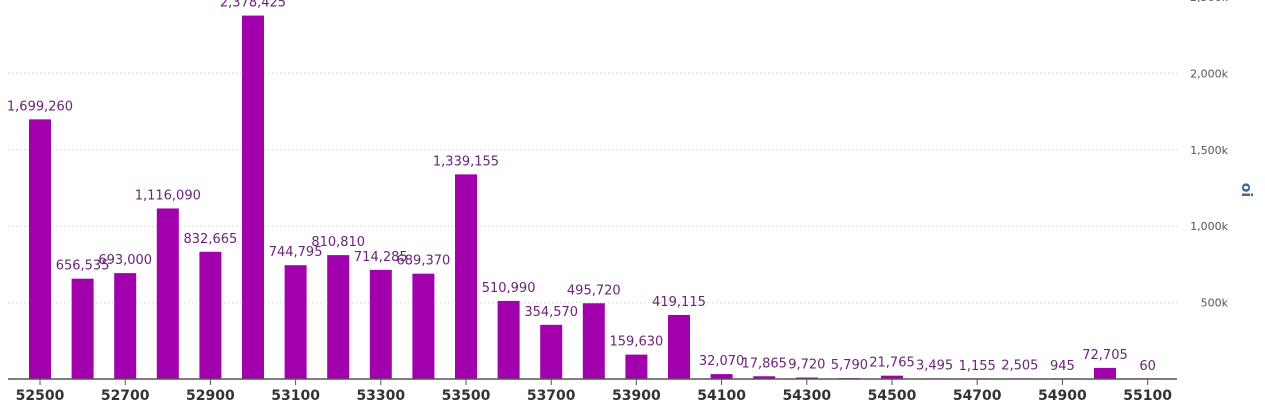 The height and width of the screenshot is (405, 1265). What do you see at coordinates (764, 363) in the screenshot?
I see `data-label: 17,865` at bounding box center [764, 363].